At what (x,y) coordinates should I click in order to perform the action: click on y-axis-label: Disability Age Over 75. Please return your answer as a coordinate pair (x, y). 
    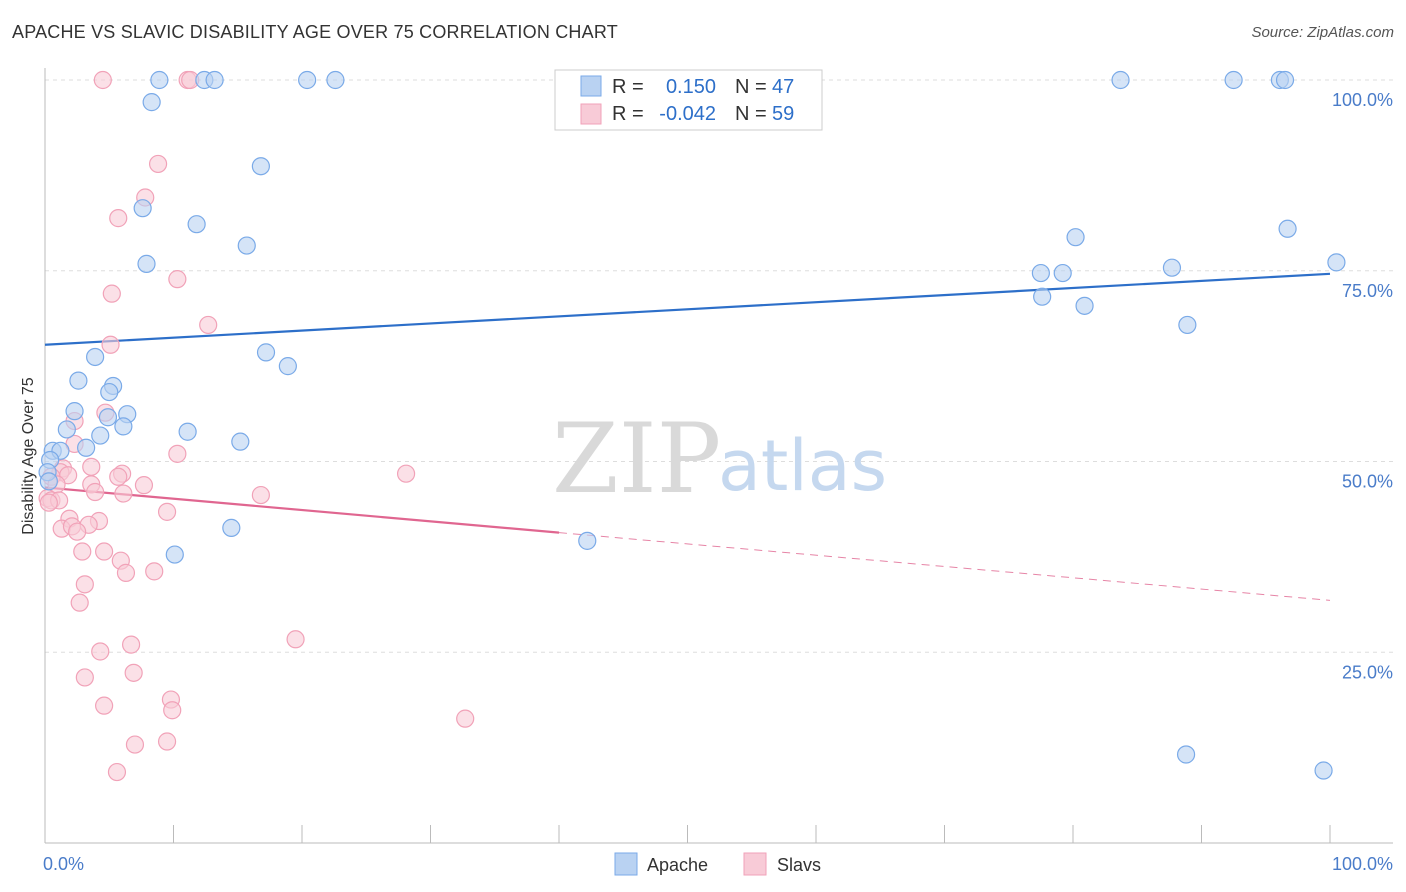
    Looking at the image, I should click on (28, 456).